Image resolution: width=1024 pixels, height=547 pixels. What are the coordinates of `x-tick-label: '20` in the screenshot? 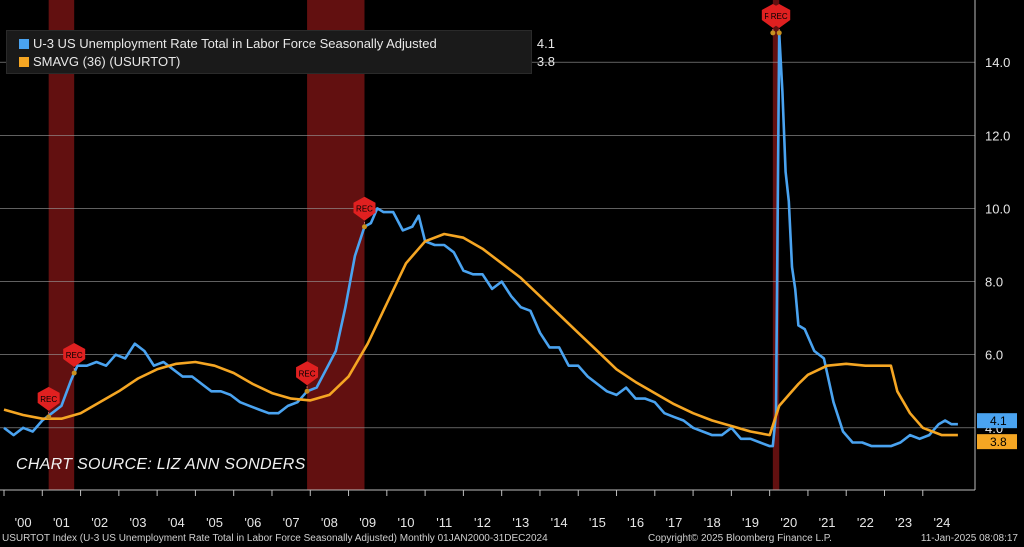 It's located at (788, 522).